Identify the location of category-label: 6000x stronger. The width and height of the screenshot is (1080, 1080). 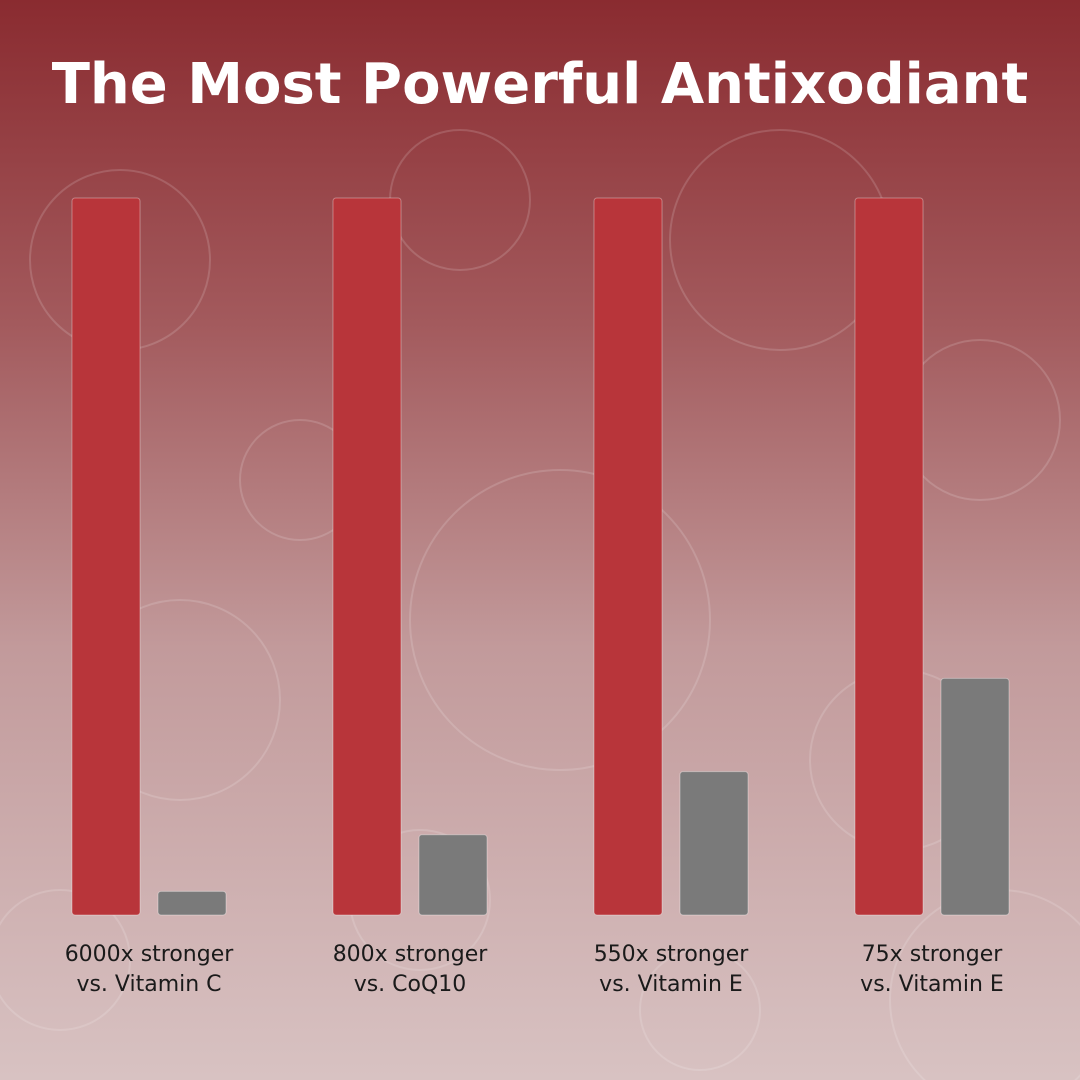
(150, 954).